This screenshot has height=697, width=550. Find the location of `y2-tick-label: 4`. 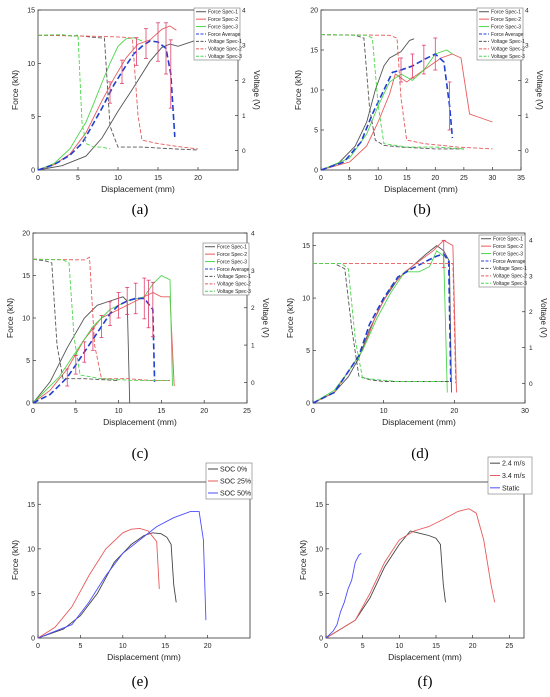

y2-tick-label: 4 is located at coordinates (253, 234).